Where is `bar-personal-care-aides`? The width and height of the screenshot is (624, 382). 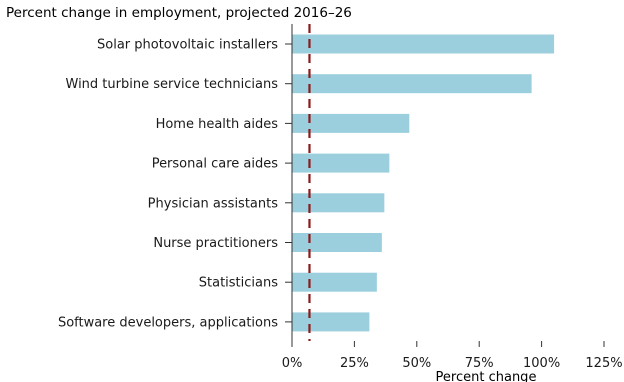
bar-personal-care-aides is located at coordinates (341, 163).